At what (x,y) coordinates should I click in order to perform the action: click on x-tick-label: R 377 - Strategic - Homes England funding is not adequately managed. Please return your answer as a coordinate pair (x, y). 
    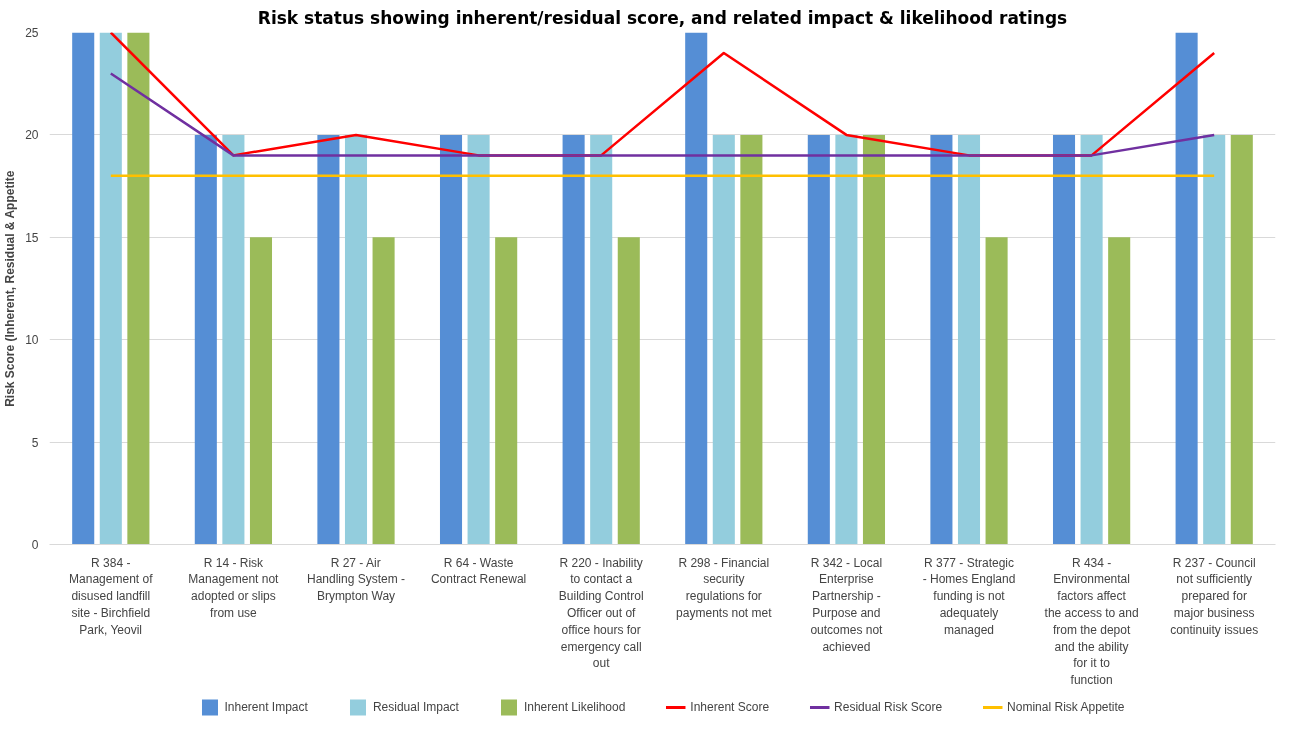
    Looking at the image, I should click on (969, 596).